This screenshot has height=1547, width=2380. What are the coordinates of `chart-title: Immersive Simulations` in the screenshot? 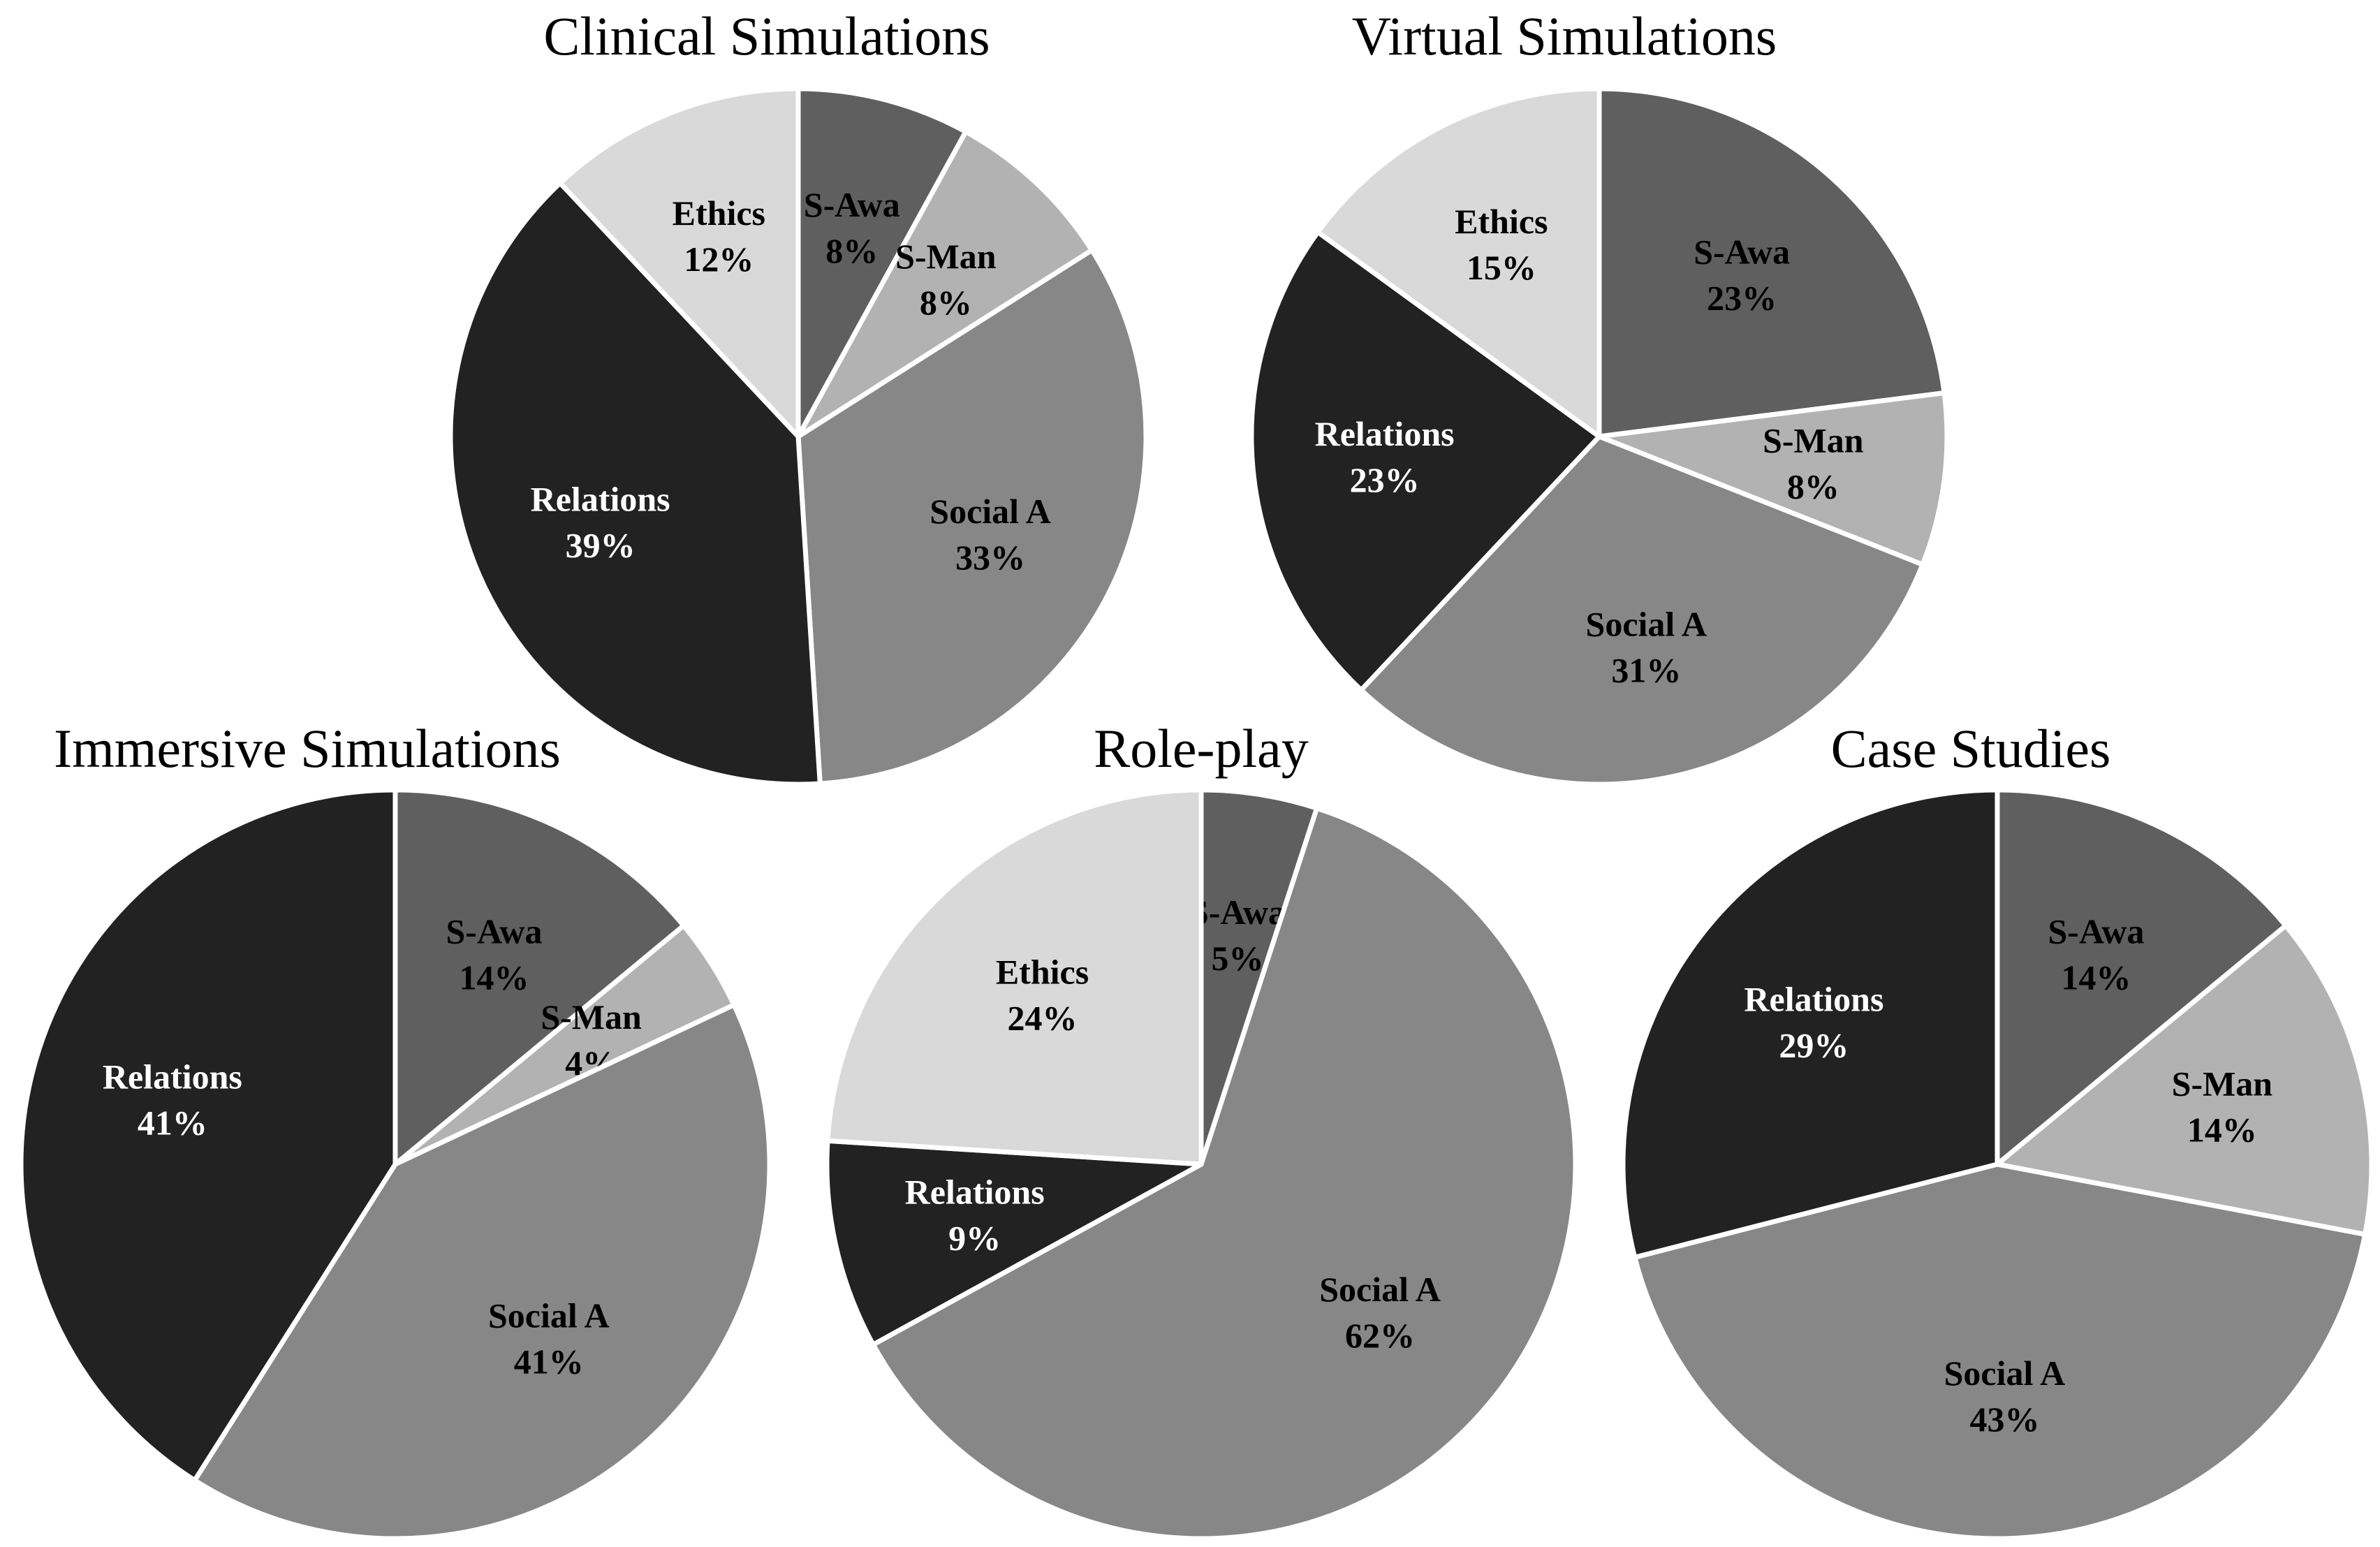 It's located at (308, 749).